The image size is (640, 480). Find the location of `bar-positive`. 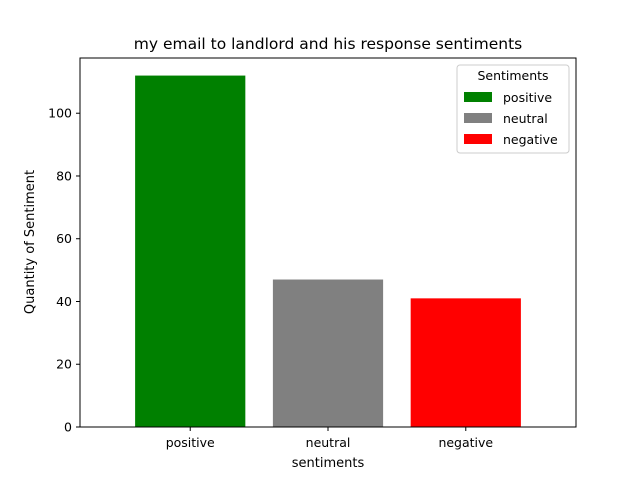

bar-positive is located at coordinates (190, 251).